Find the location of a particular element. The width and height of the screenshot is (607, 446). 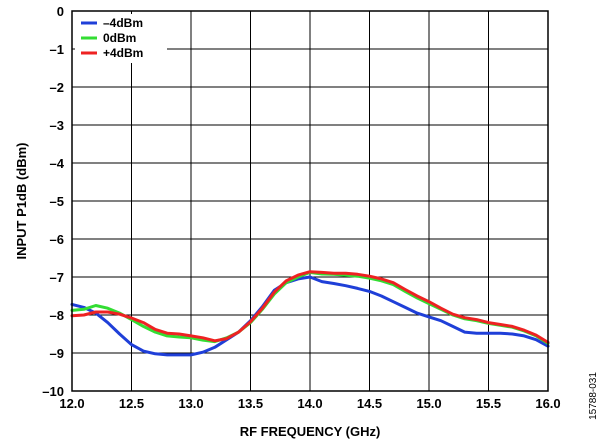

y-tick-label: –10 is located at coordinates (53, 391).